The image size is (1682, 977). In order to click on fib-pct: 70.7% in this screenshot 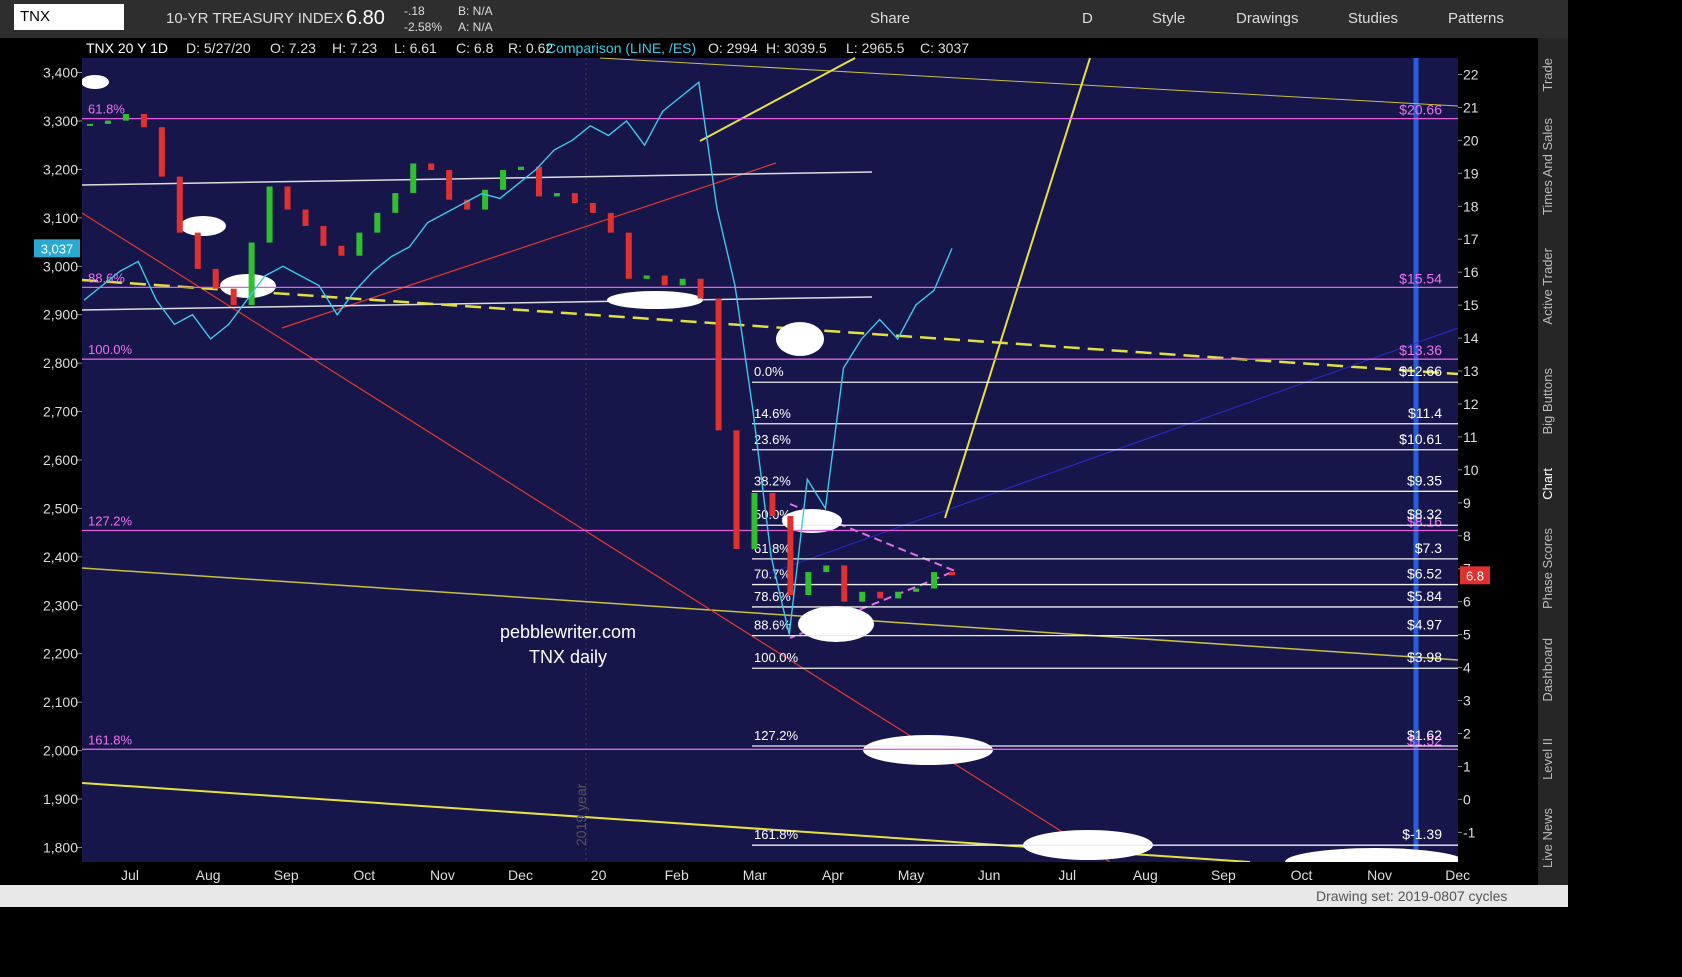, I will do `click(772, 574)`.